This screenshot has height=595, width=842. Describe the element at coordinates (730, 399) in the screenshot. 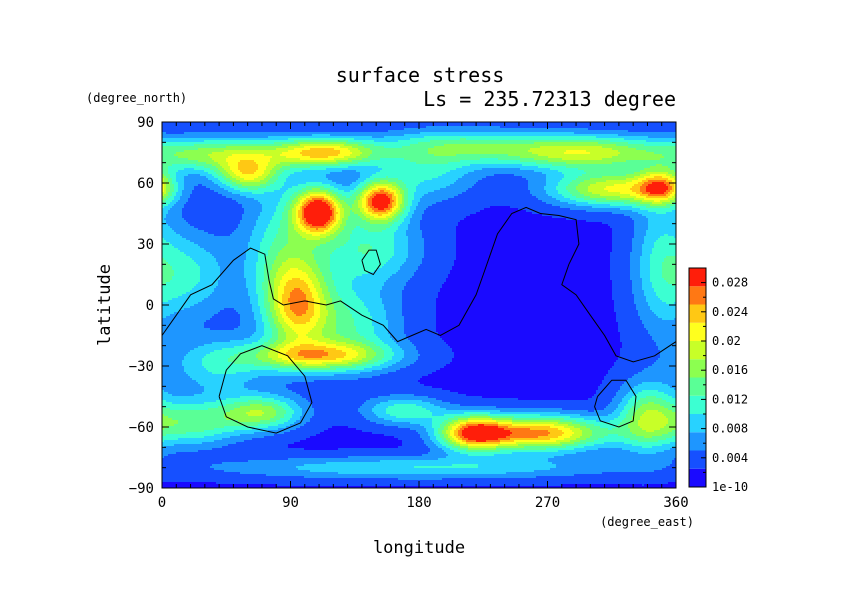

I see `colorbar-tick-label: 0.012` at that location.